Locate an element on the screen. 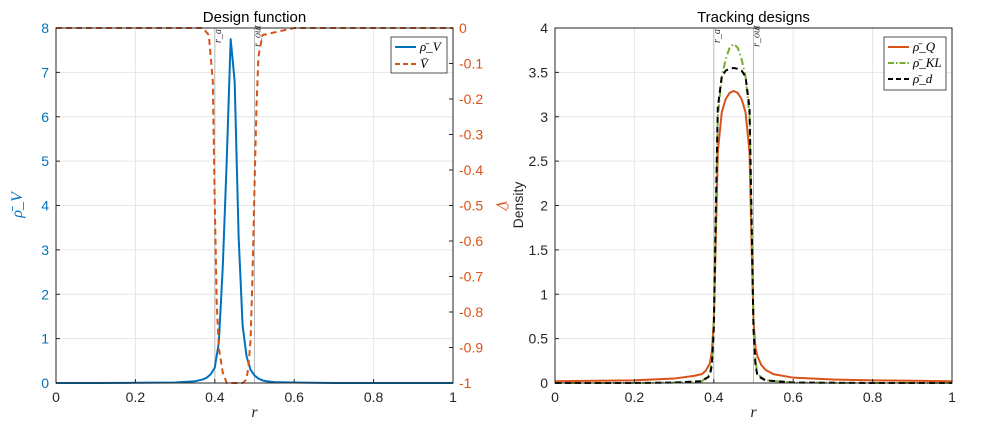 Image resolution: width=1000 pixels, height=430 pixels. legend-box-left is located at coordinates (419, 55).